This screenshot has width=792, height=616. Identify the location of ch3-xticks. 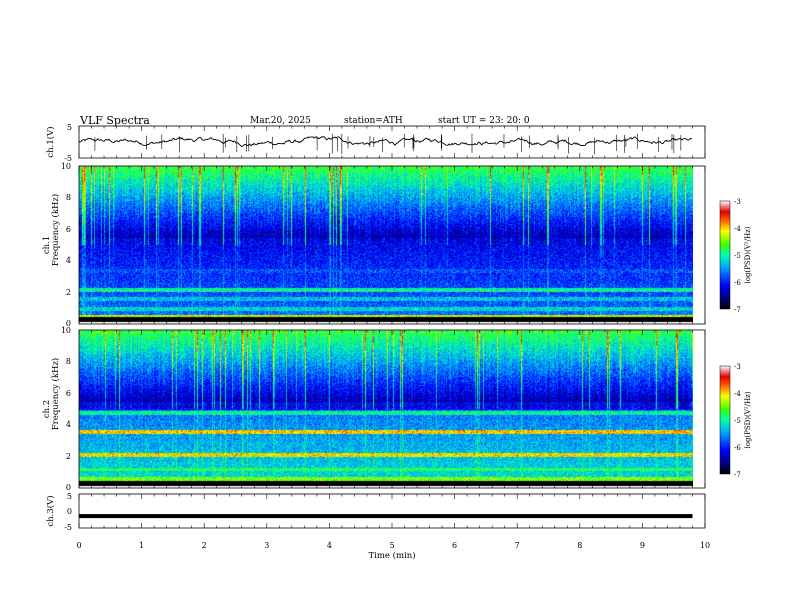
(392, 511).